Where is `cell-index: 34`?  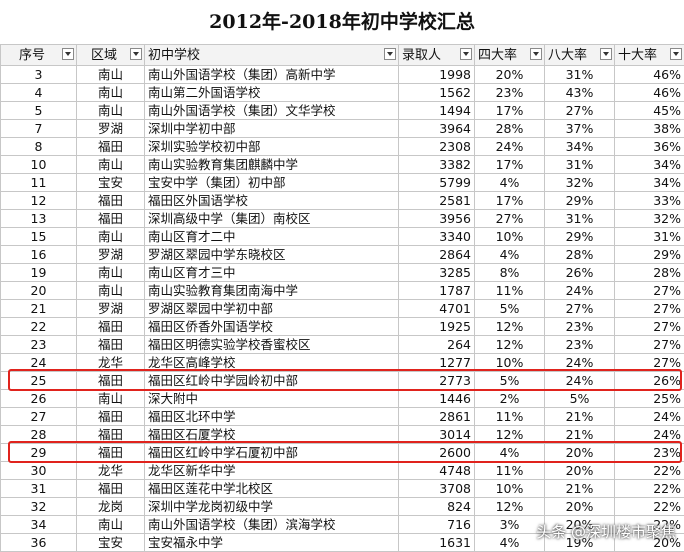 cell-index: 34 is located at coordinates (39, 525).